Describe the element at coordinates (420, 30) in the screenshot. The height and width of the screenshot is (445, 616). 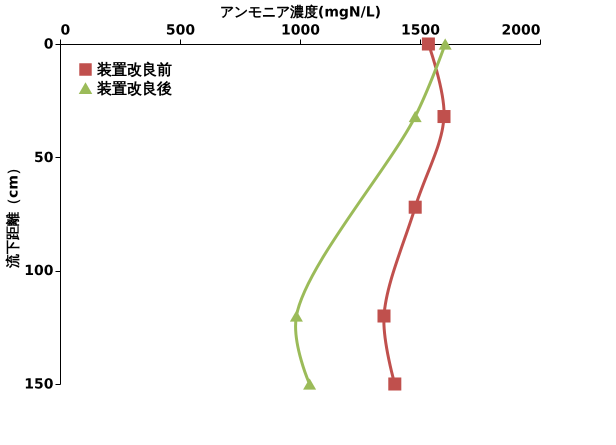
I see `x-tick-label: 1500` at that location.